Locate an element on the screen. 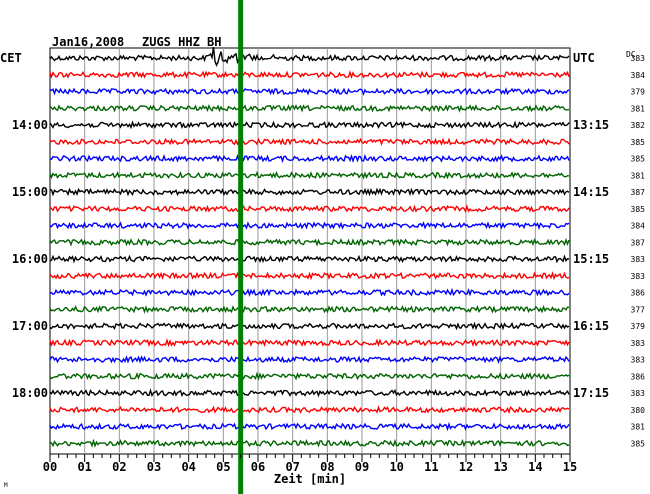 The width and height of the screenshot is (650, 494). date-label: Jan16,2008 is located at coordinates (88, 42).